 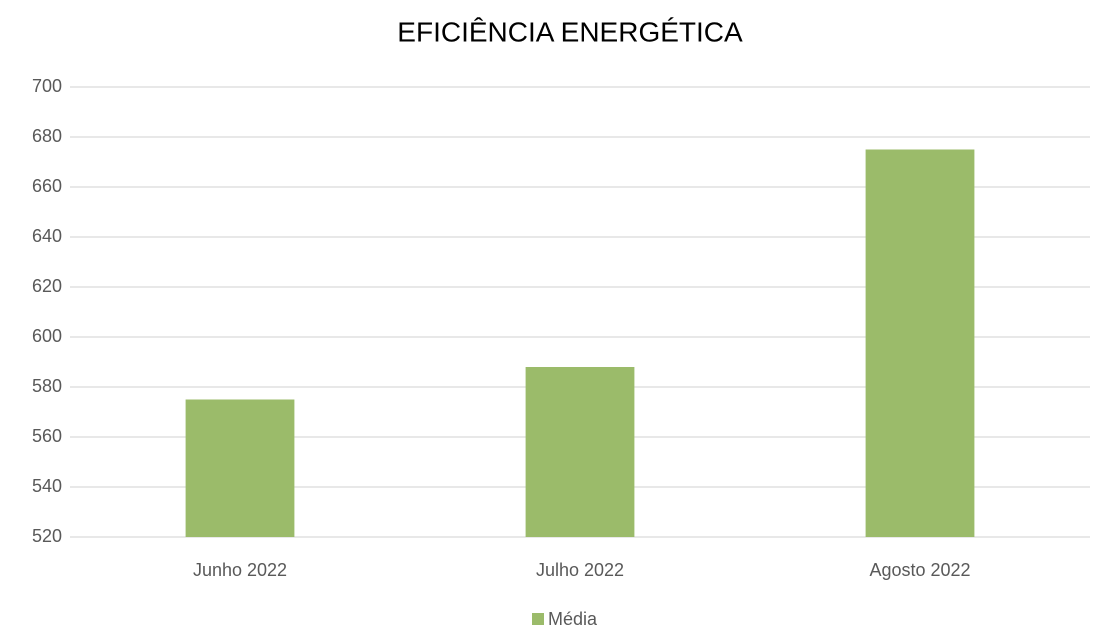 What do you see at coordinates (570, 31) in the screenshot?
I see `chart-title: EFICIÊNCIA ENERGÉTICA` at bounding box center [570, 31].